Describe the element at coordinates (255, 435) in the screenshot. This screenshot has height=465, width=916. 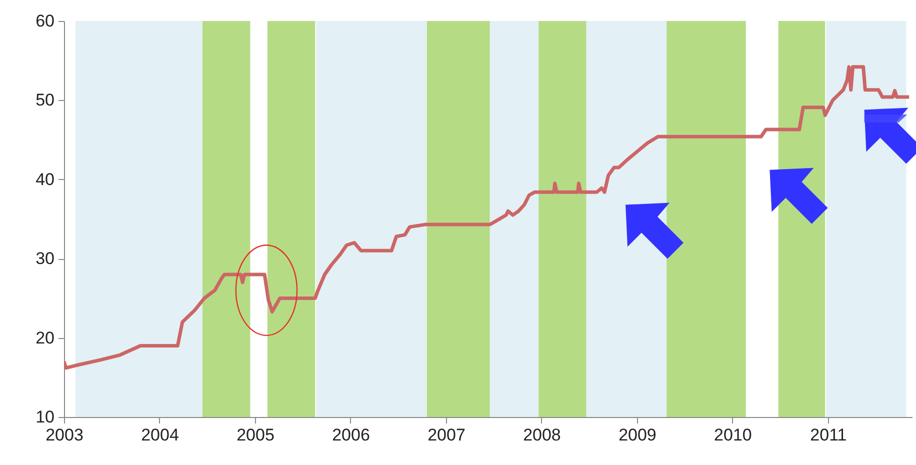
I see `x-tick-label: 2005` at that location.